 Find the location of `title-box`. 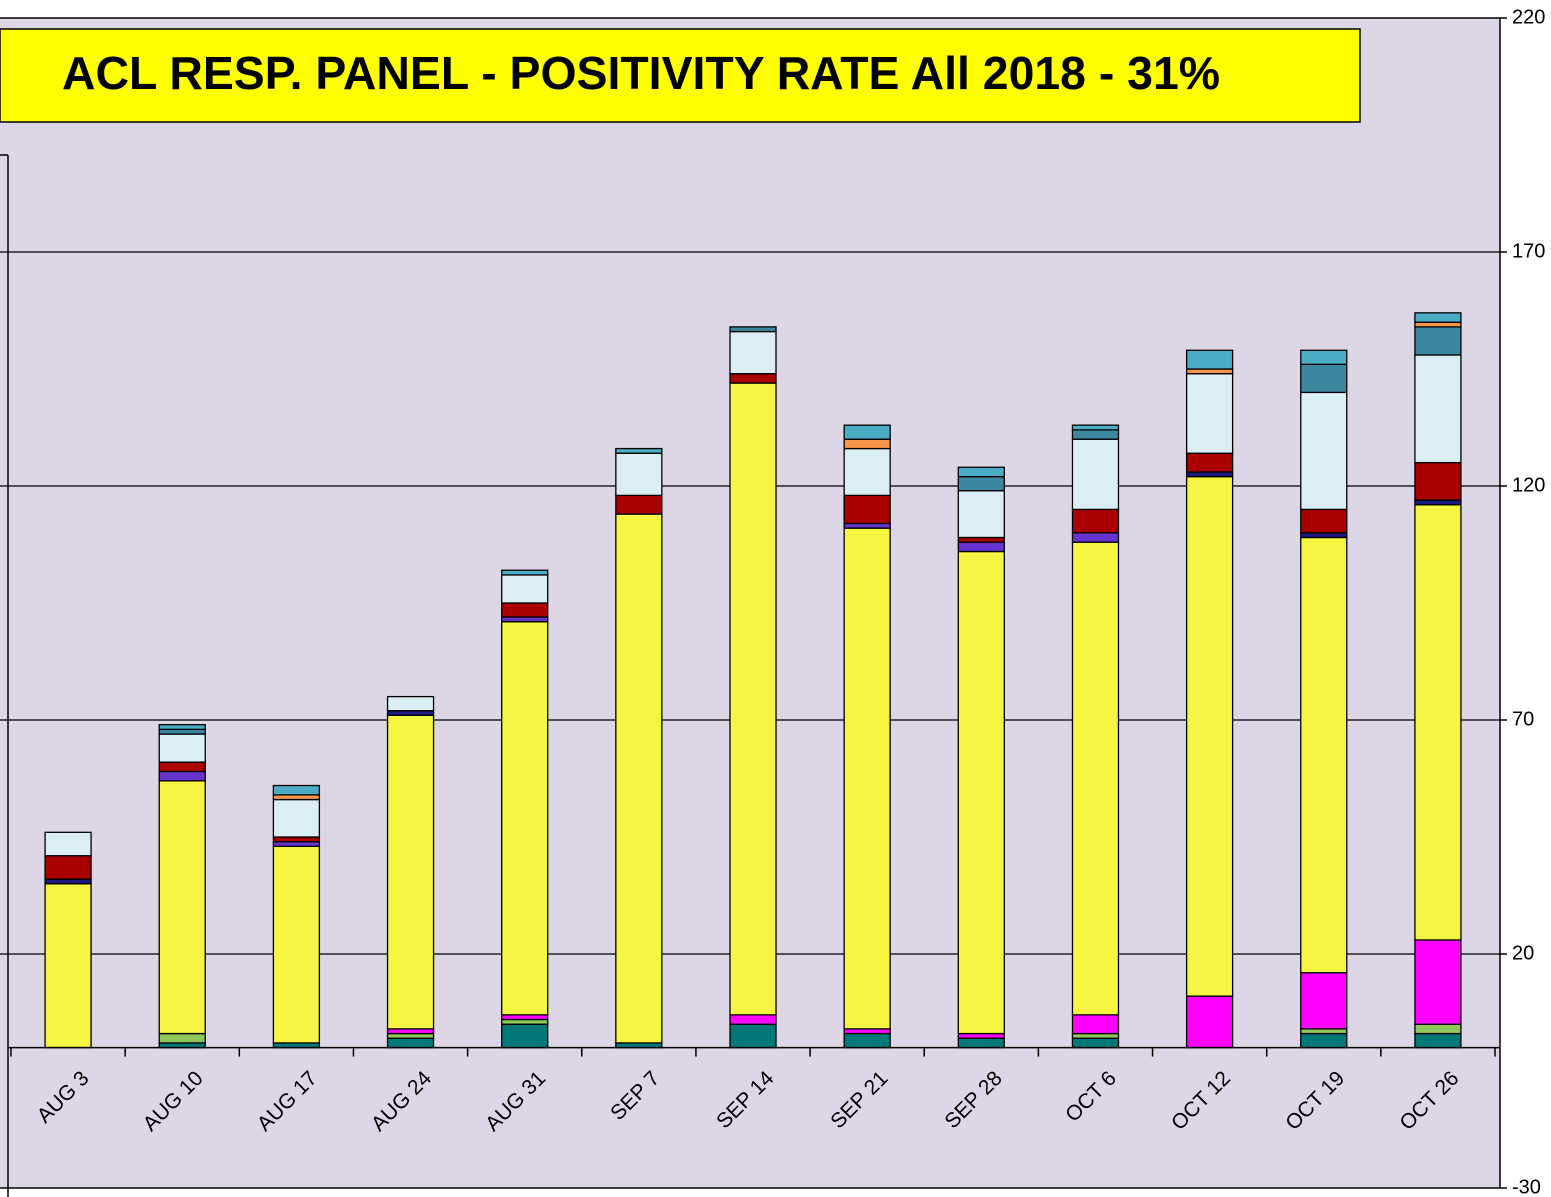

title-box is located at coordinates (680, 75).